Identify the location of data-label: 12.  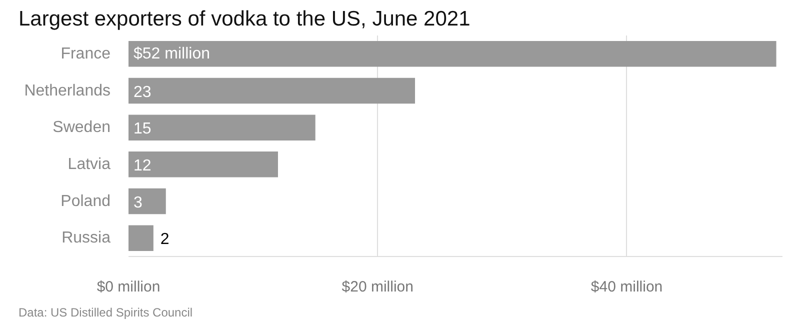
(143, 165).